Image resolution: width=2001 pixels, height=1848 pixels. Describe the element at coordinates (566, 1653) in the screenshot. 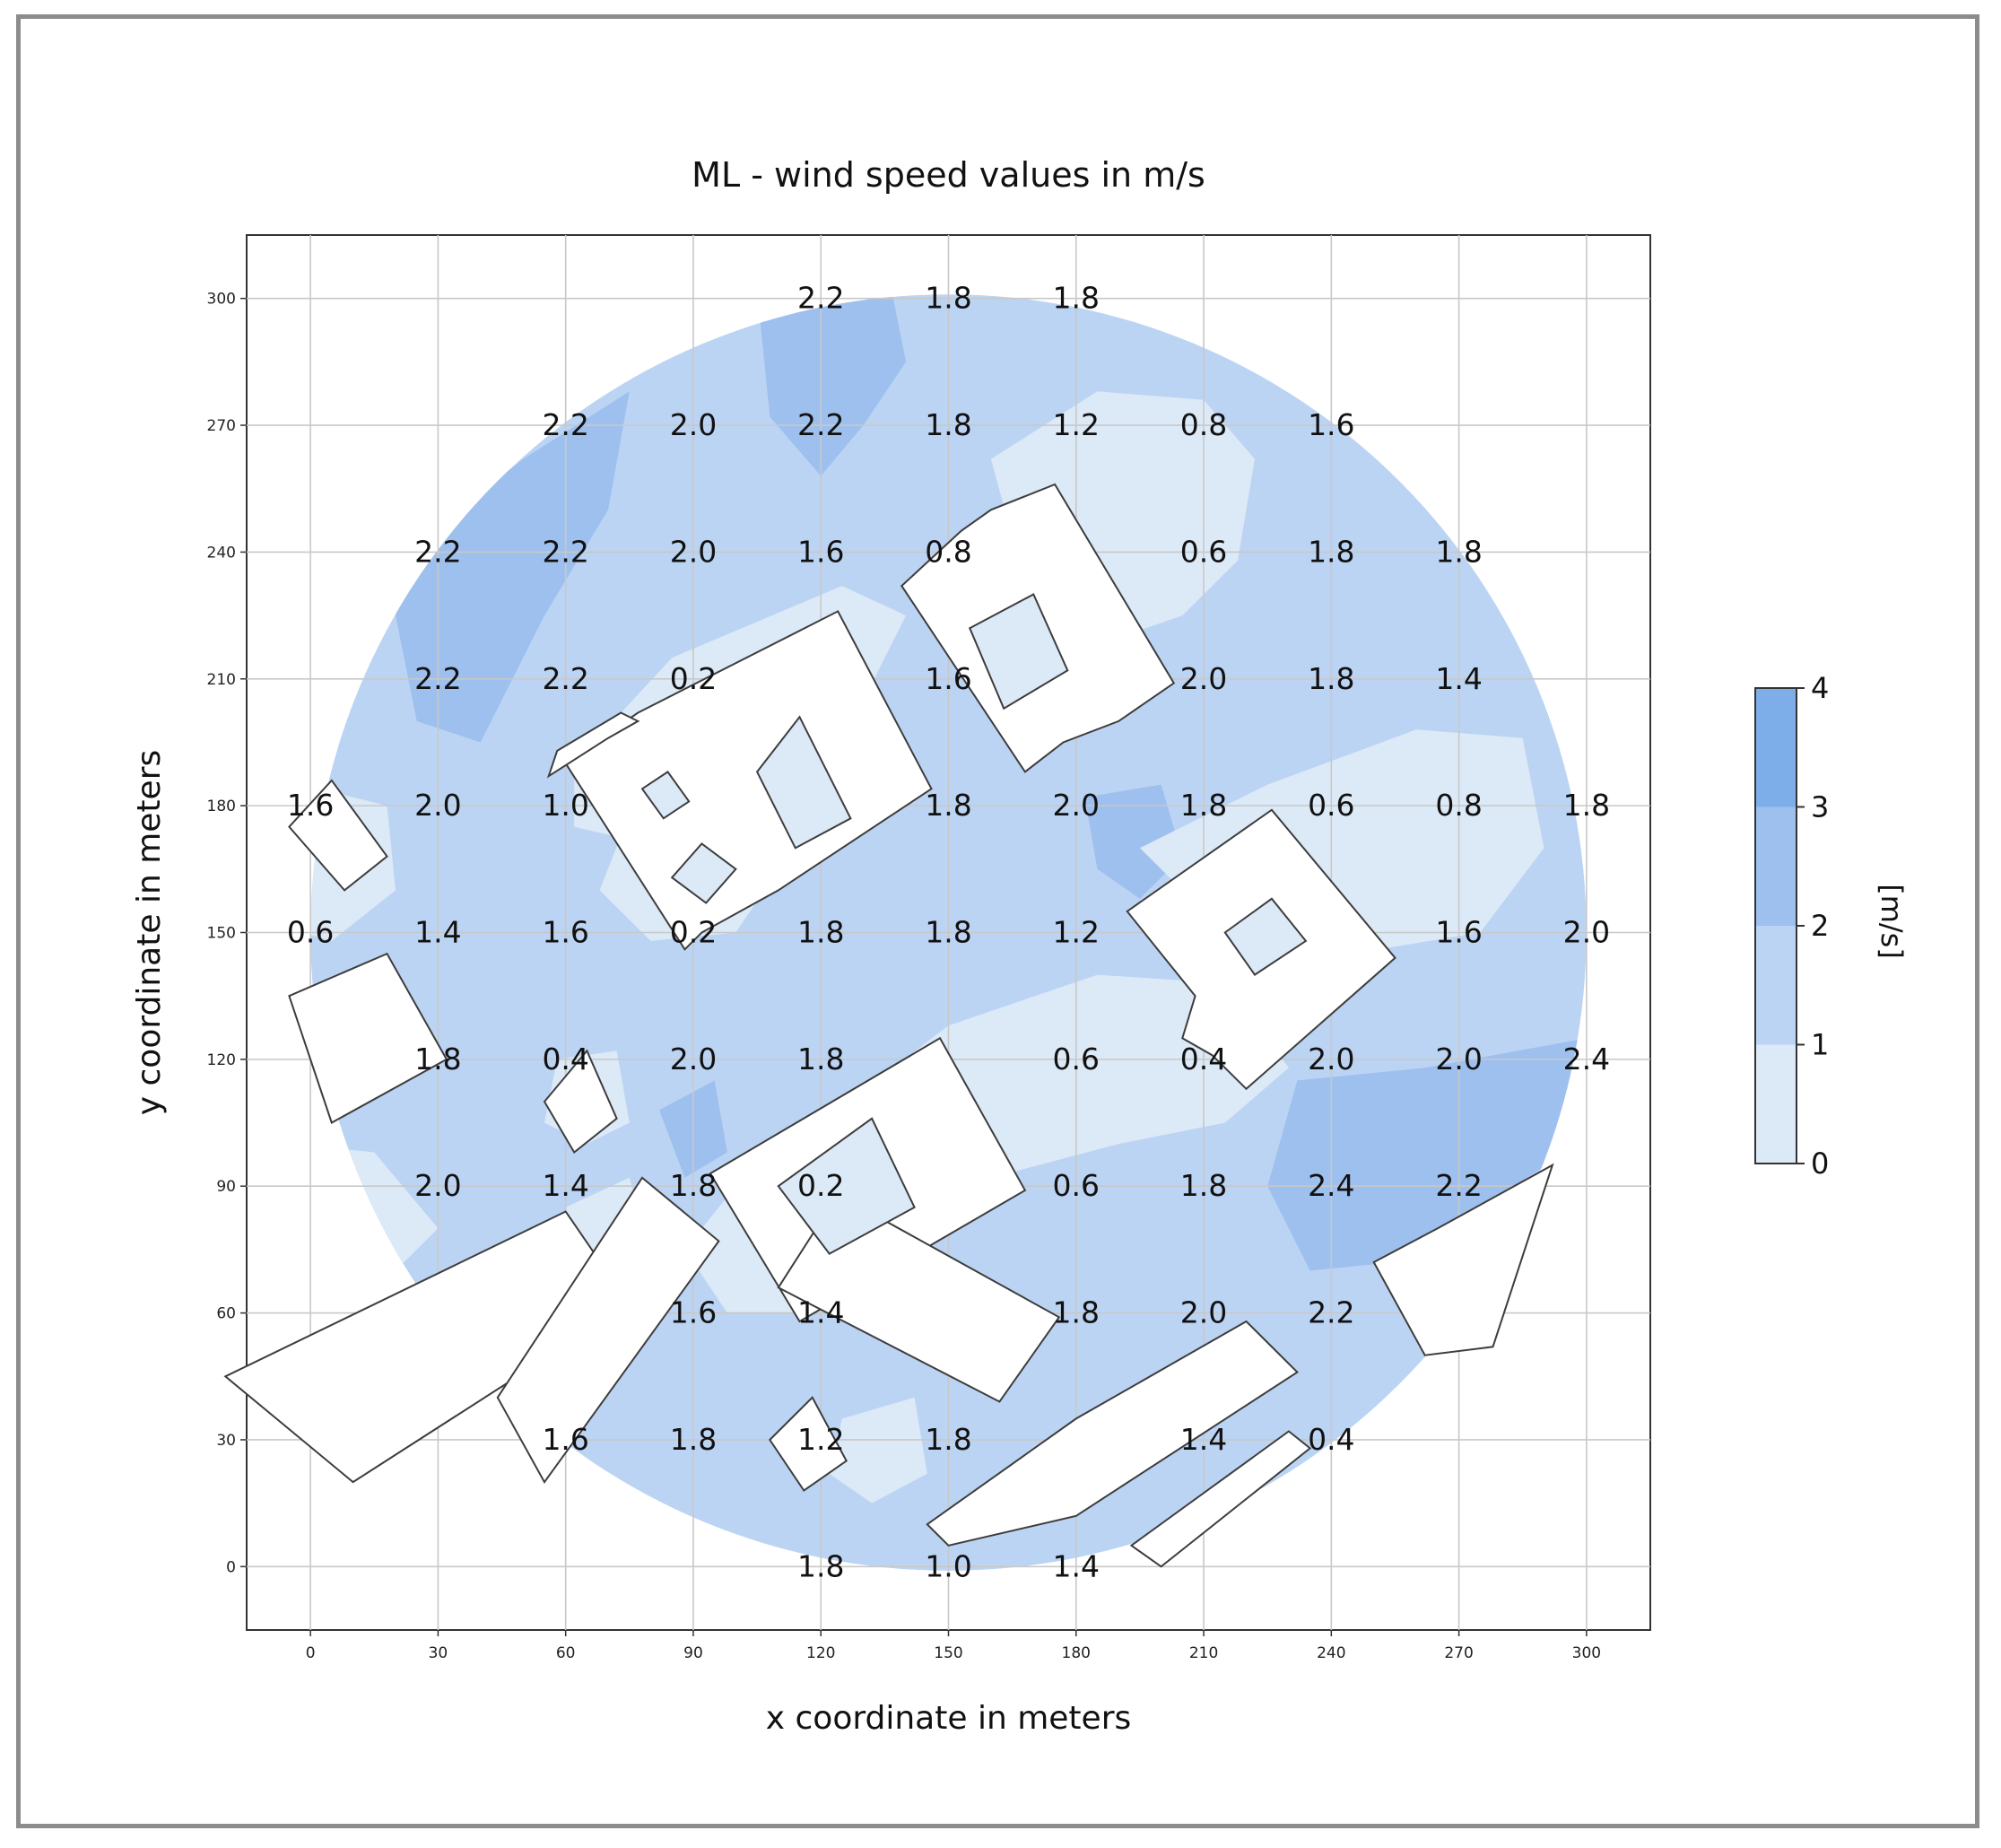

I see `x-tick-label: 60` at that location.